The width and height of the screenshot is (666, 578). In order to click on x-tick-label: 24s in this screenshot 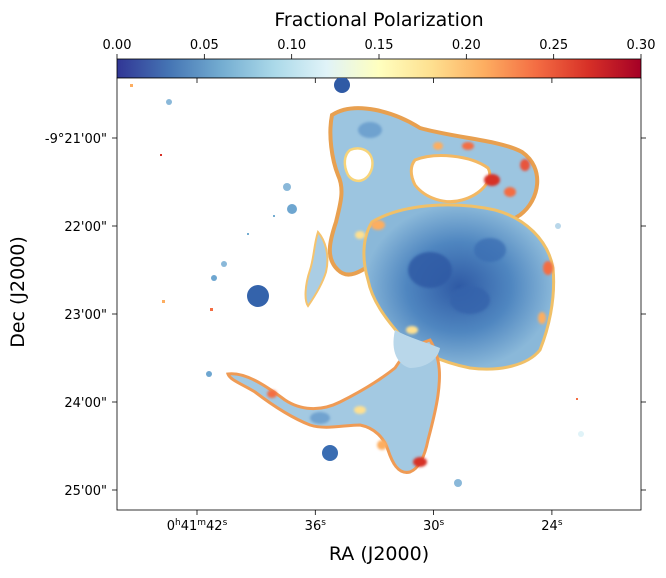, I will do `click(552, 526)`.